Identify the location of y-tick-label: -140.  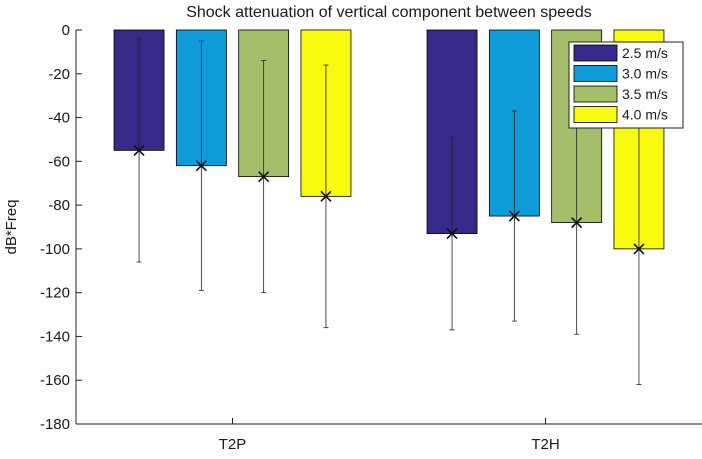
(55, 336).